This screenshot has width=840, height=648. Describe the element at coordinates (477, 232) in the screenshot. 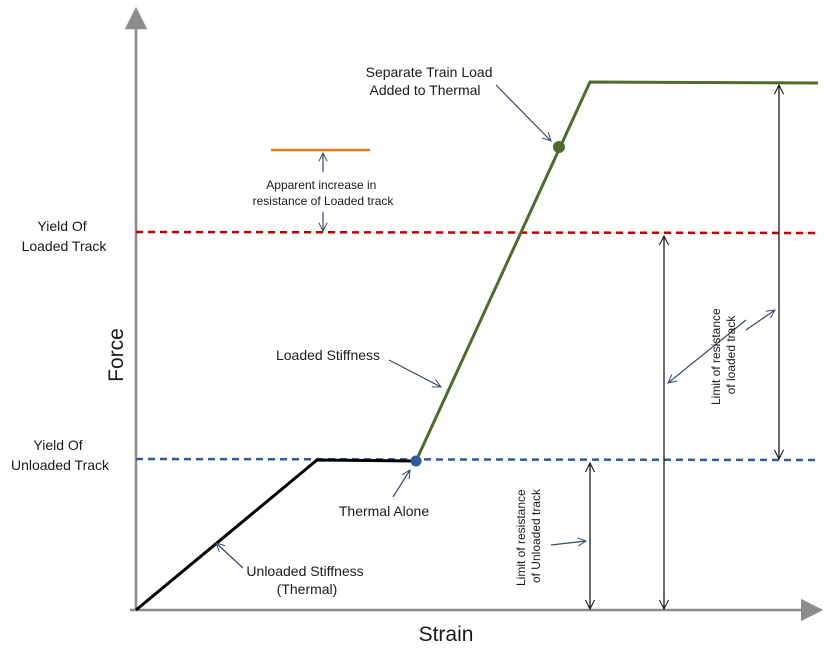

I see `loaded-yield-line` at that location.